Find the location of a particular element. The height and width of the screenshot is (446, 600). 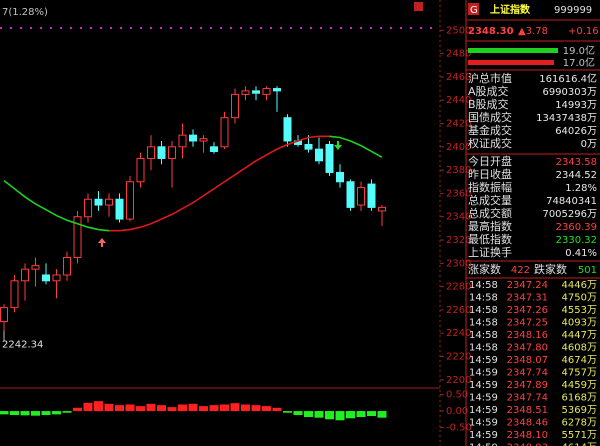

stat-label: 最低指数 is located at coordinates (490, 239).